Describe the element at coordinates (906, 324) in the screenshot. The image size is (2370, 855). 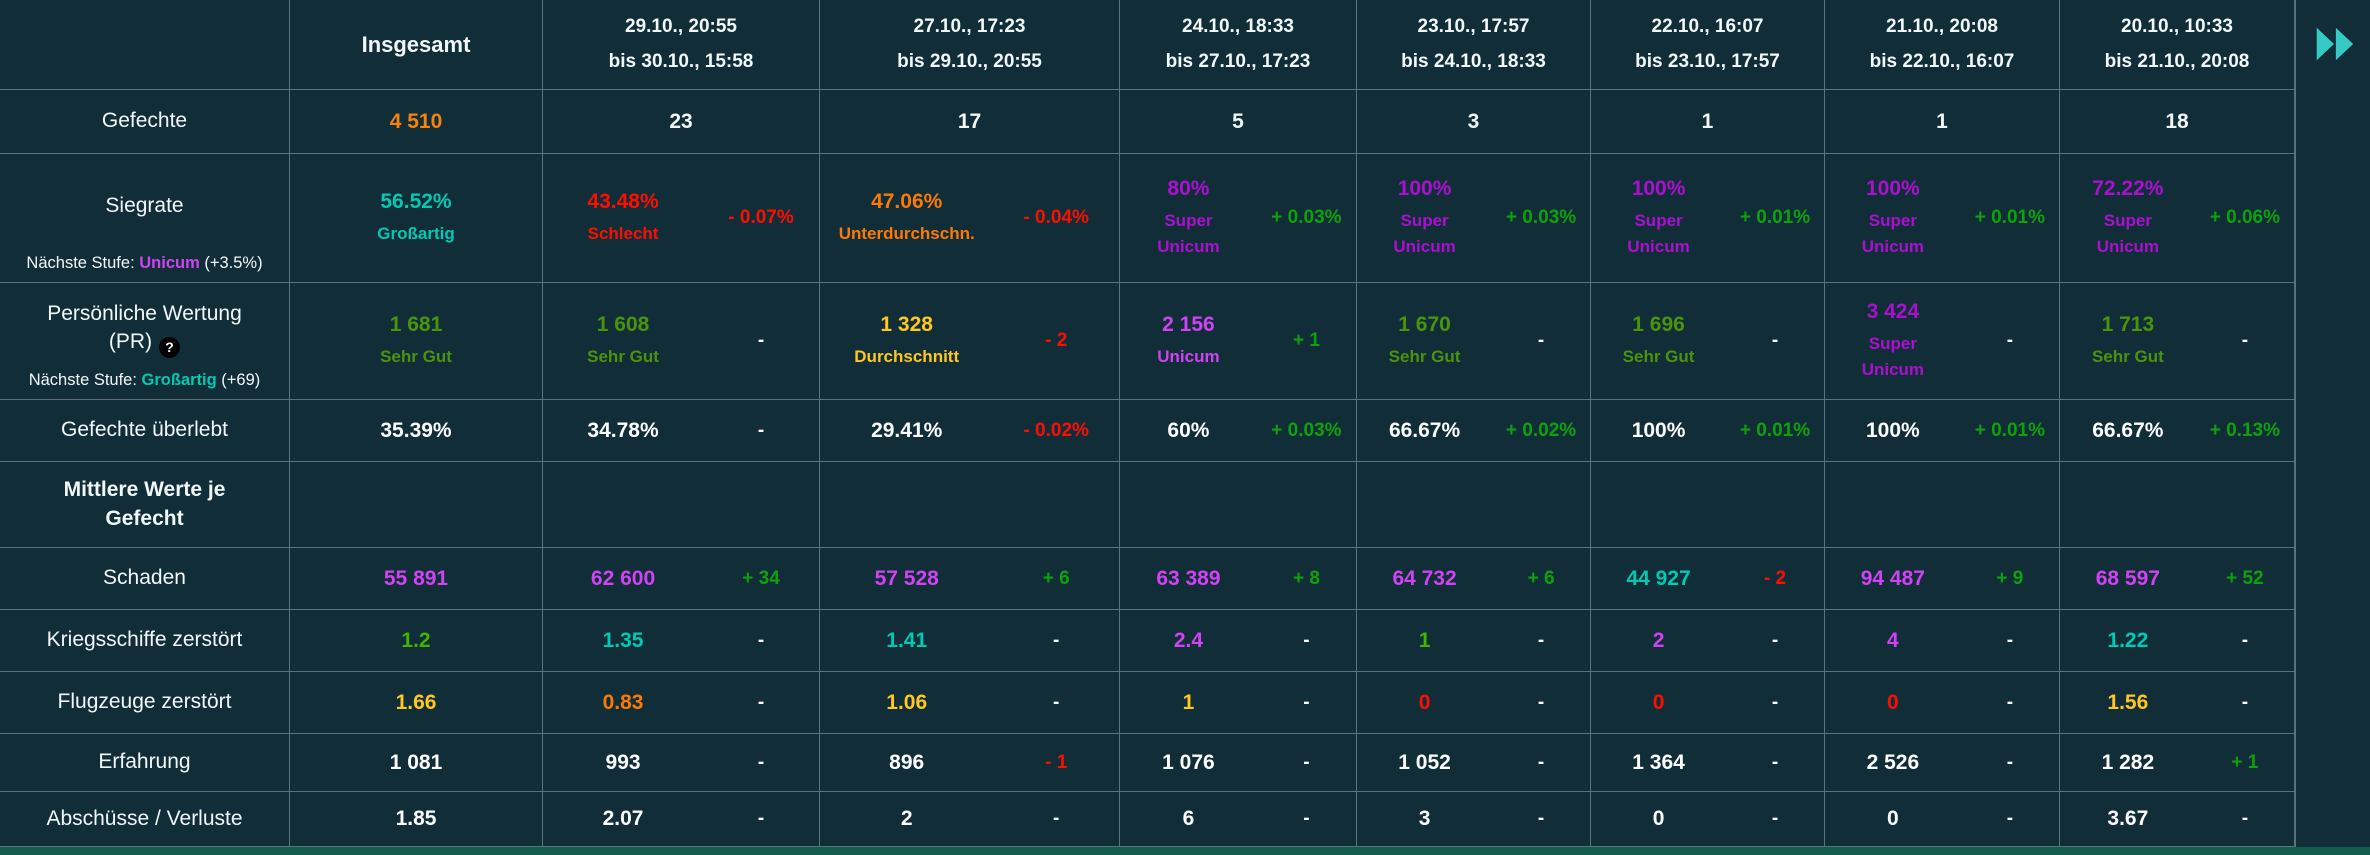
I see `stat-value: 1 328` at that location.